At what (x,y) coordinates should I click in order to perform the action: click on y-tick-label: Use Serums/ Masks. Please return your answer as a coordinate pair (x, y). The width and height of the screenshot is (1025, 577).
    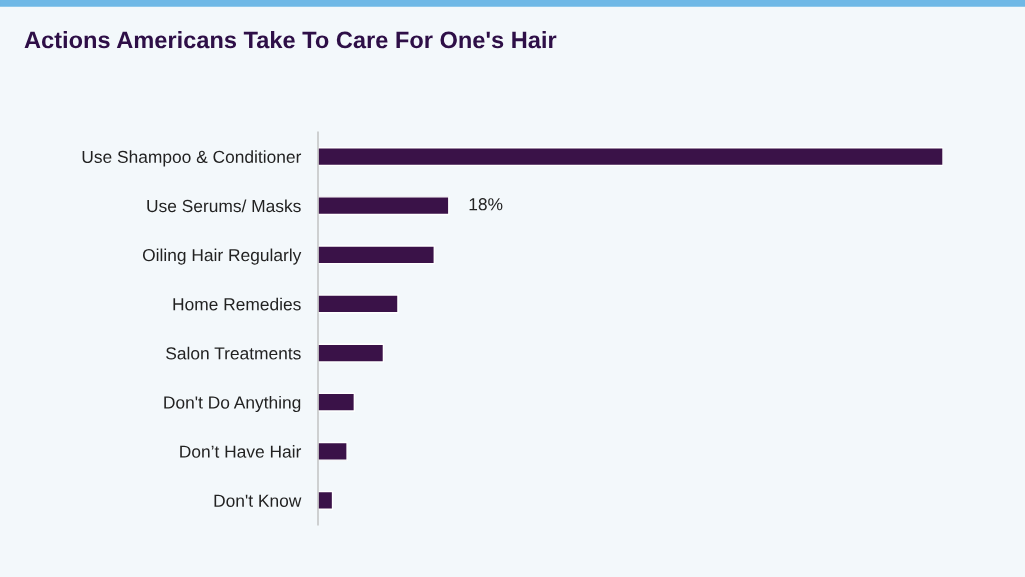
    Looking at the image, I should click on (224, 206).